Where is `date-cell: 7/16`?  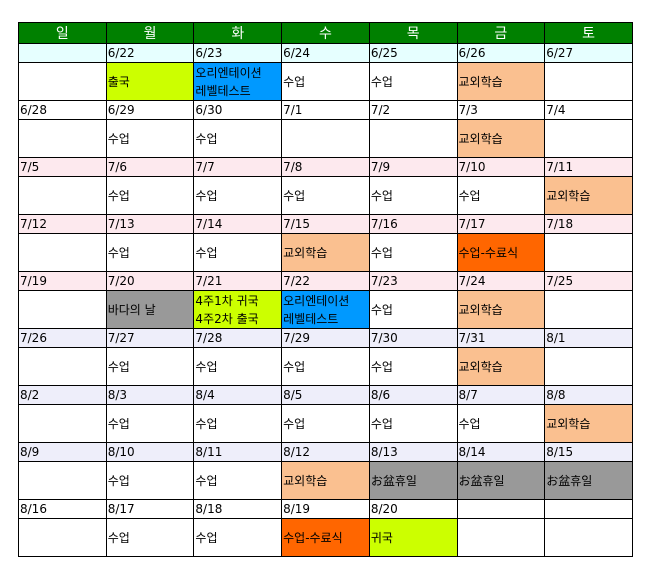 date-cell: 7/16 is located at coordinates (413, 224).